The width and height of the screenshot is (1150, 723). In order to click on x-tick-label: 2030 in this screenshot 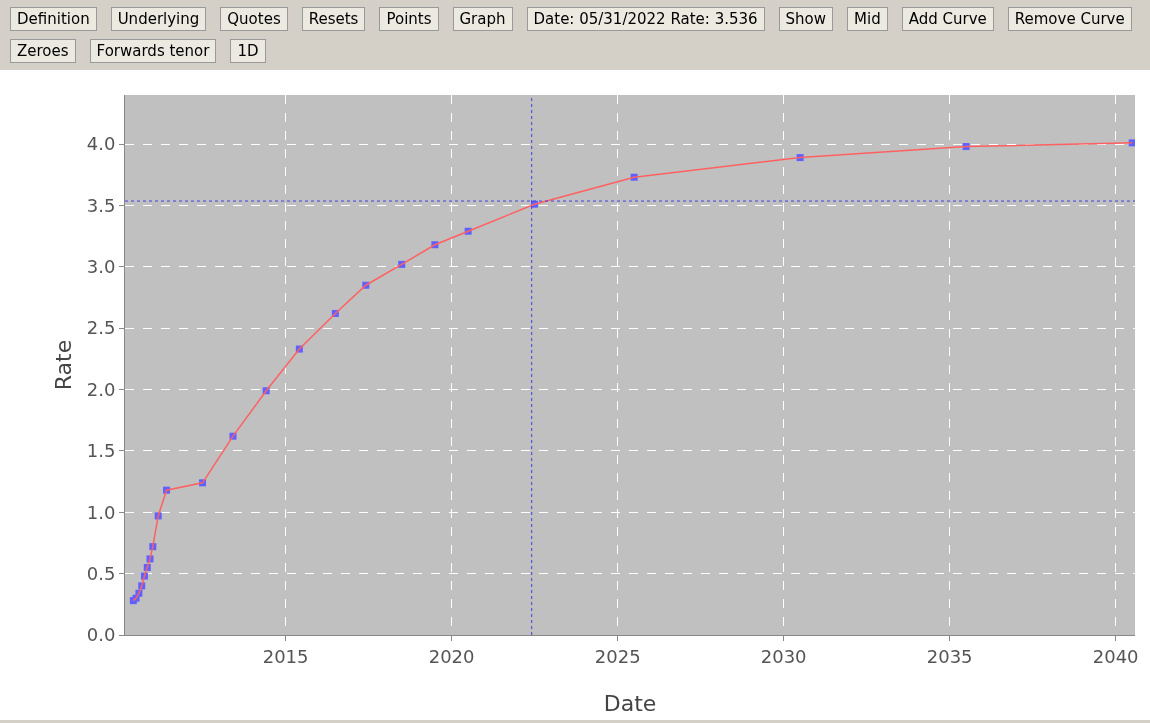, I will do `click(783, 656)`.